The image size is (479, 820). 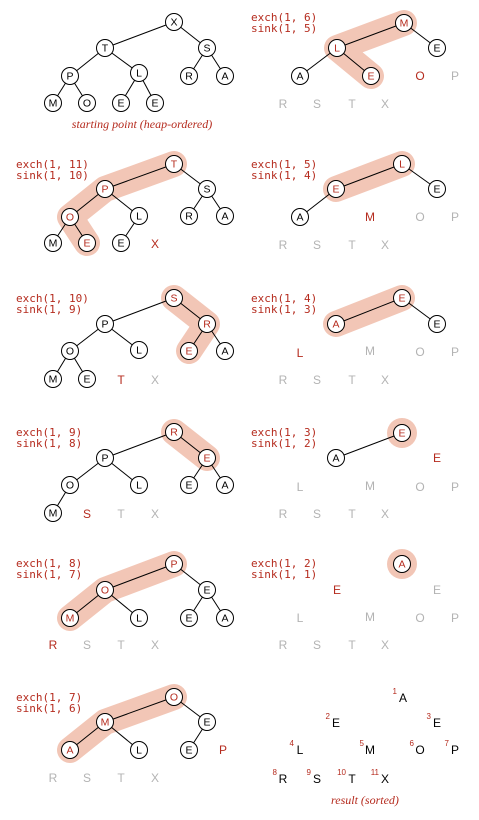 I want to click on array-index: 2, so click(x=328, y=716).